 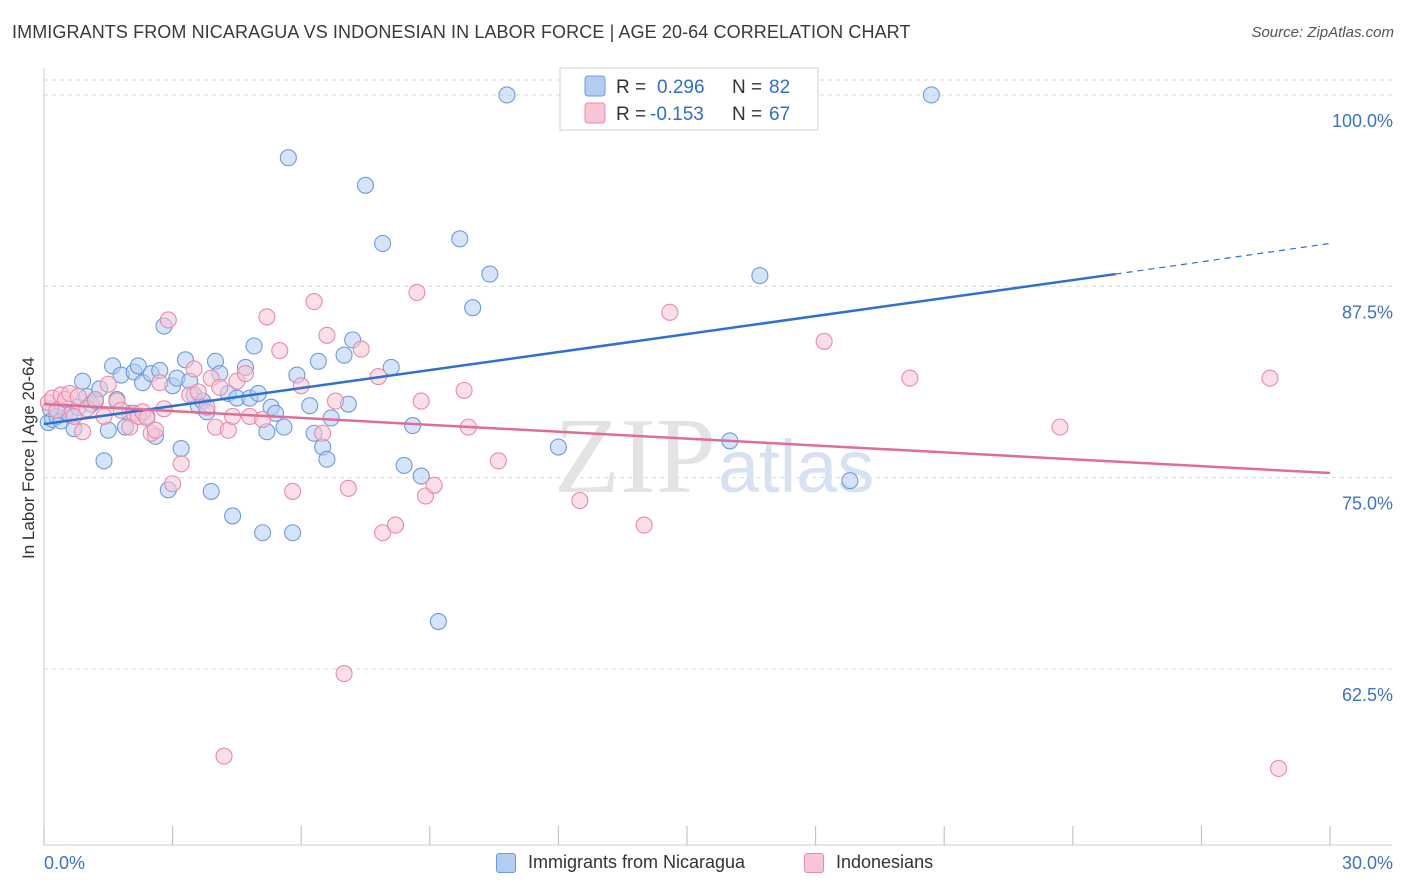 I want to click on legend-n-value-blue: 82, so click(x=779, y=87).